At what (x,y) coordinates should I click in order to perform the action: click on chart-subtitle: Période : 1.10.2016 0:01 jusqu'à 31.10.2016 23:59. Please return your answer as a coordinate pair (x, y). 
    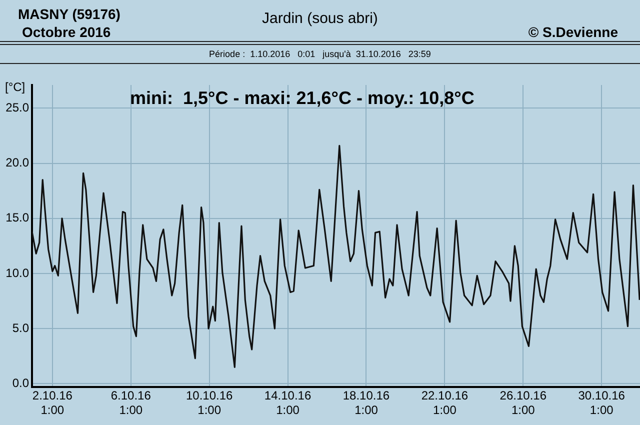
    Looking at the image, I should click on (320, 54).